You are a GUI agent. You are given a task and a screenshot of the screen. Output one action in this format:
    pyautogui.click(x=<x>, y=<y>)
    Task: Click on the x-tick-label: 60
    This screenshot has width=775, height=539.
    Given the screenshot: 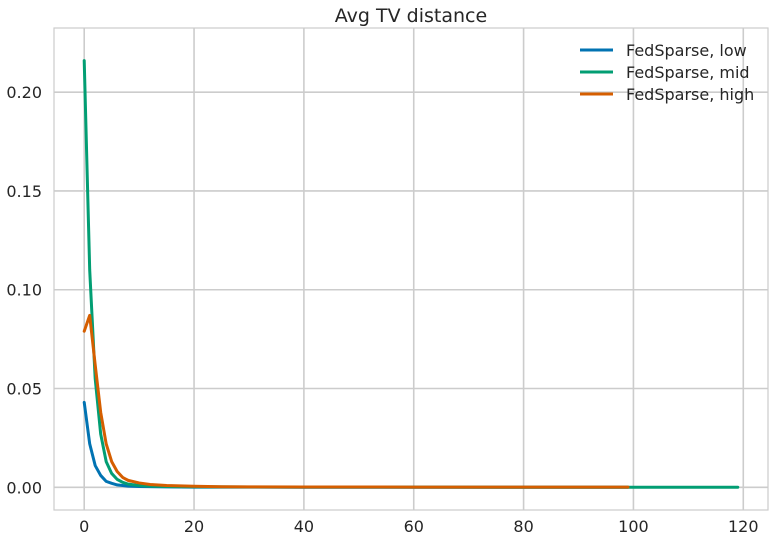 What is the action you would take?
    pyautogui.click(x=414, y=526)
    